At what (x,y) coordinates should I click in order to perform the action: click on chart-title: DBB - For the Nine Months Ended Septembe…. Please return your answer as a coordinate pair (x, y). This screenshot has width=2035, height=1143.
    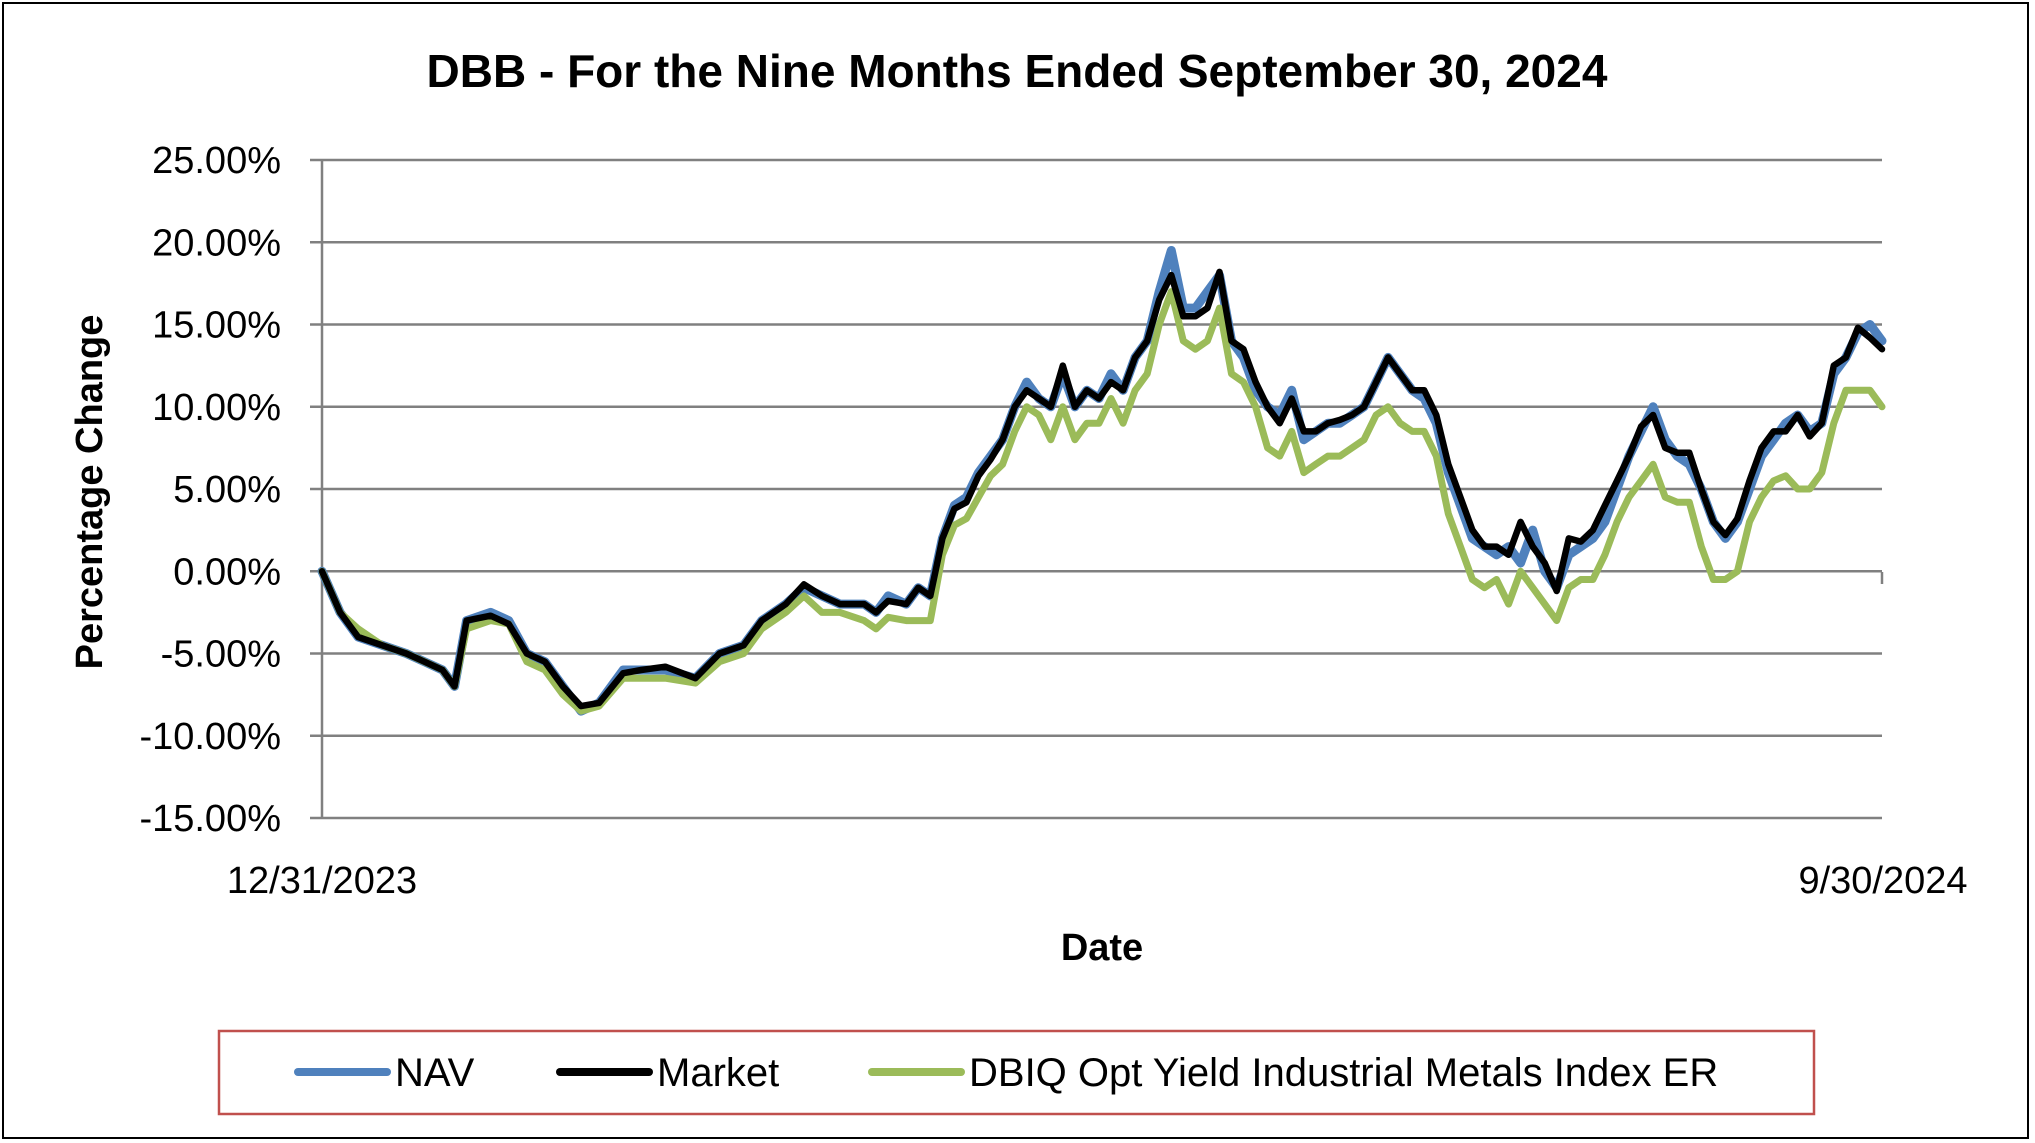
    Looking at the image, I should click on (1017, 71).